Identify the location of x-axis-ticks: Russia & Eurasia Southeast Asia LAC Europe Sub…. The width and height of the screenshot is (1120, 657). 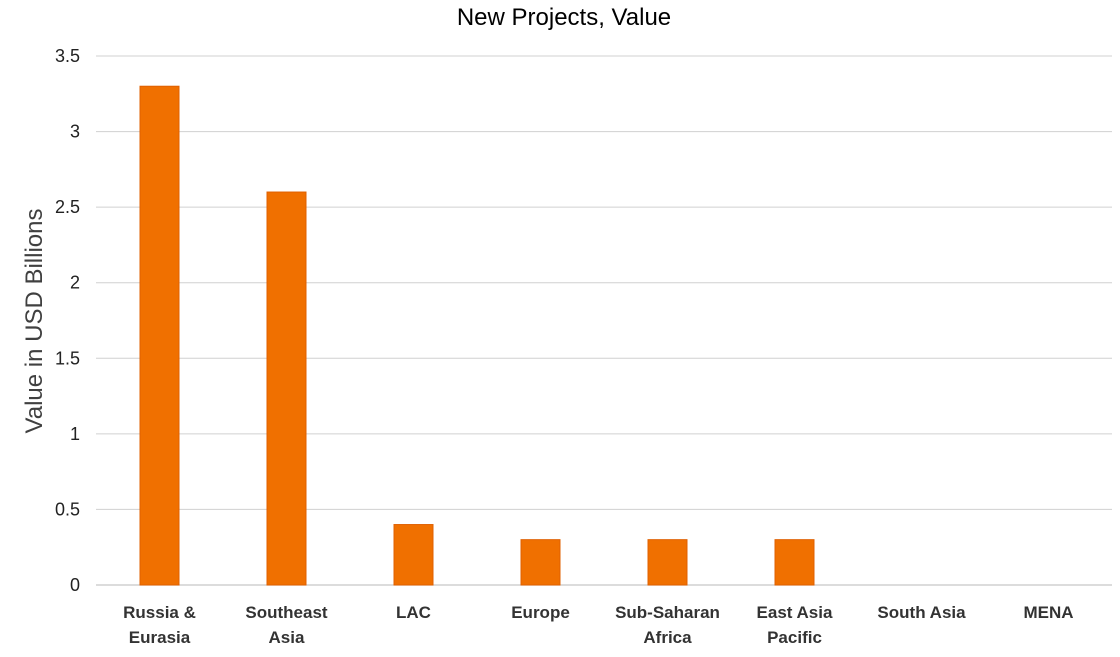
(598, 625).